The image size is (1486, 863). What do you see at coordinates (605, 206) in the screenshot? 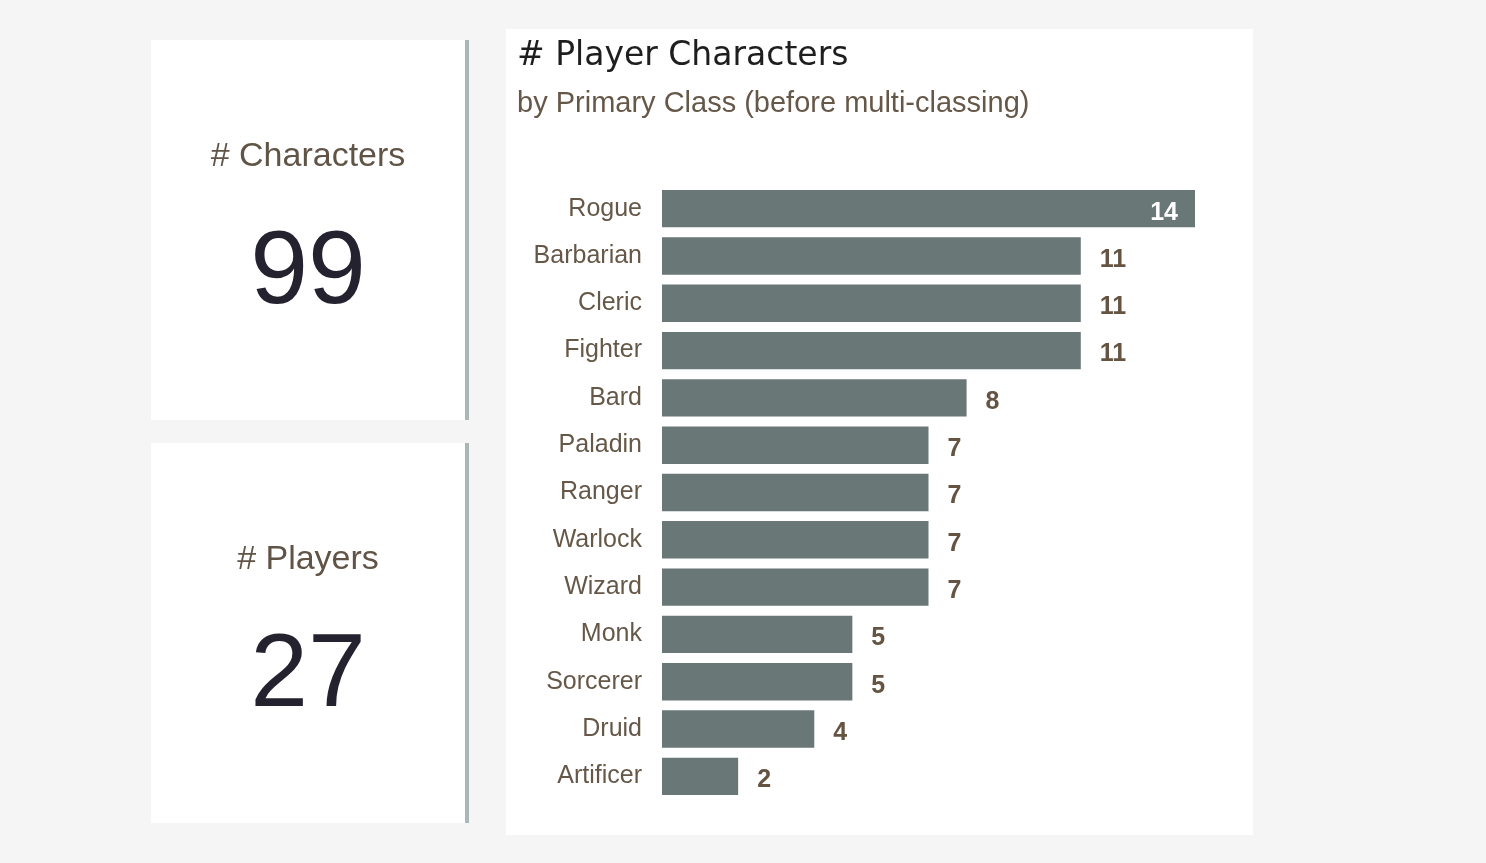
I see `y-tick-label: Rogue` at bounding box center [605, 206].